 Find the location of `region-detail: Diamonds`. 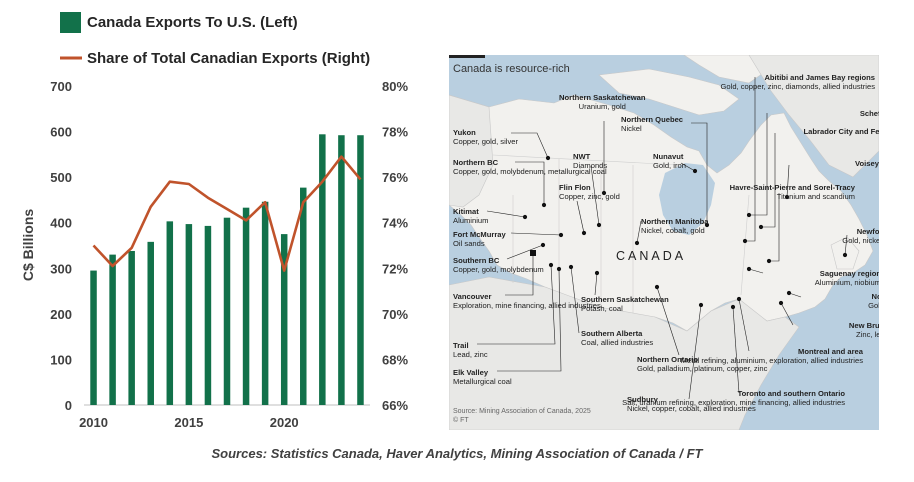

region-detail: Diamonds is located at coordinates (590, 166).